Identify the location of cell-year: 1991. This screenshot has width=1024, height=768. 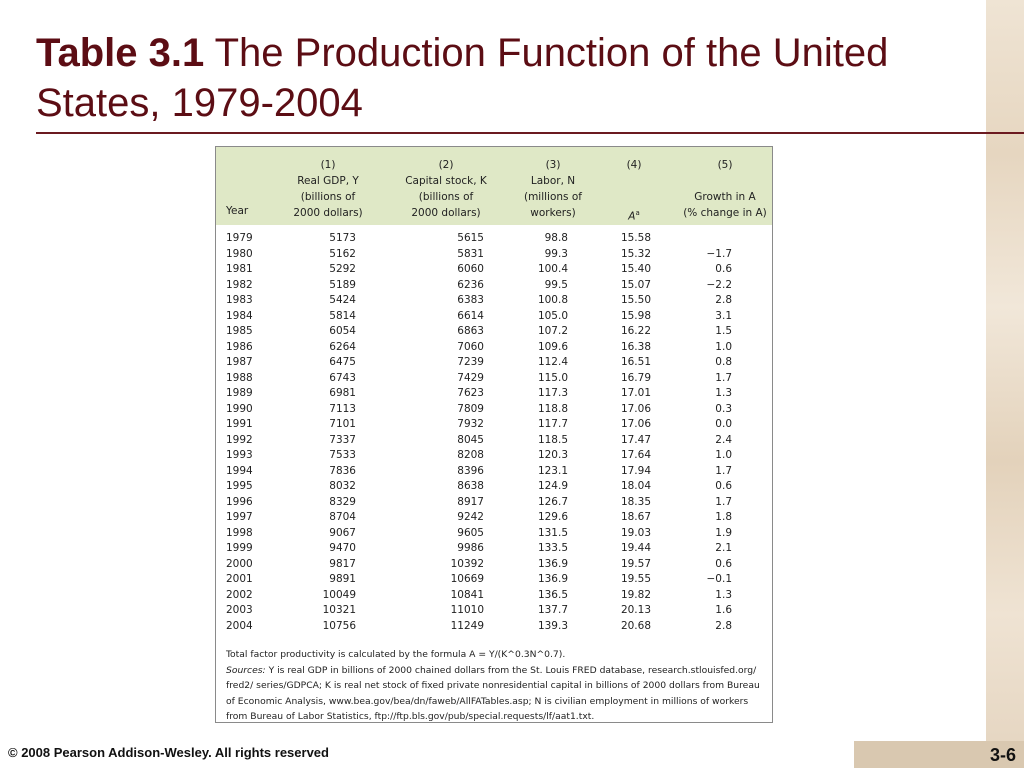
(239, 424).